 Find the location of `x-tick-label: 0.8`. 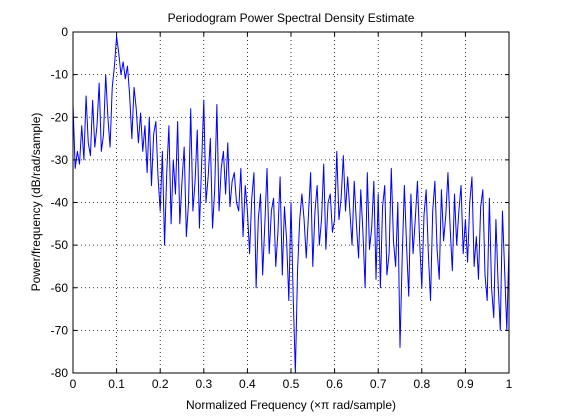

x-tick-label: 0.8 is located at coordinates (421, 384).